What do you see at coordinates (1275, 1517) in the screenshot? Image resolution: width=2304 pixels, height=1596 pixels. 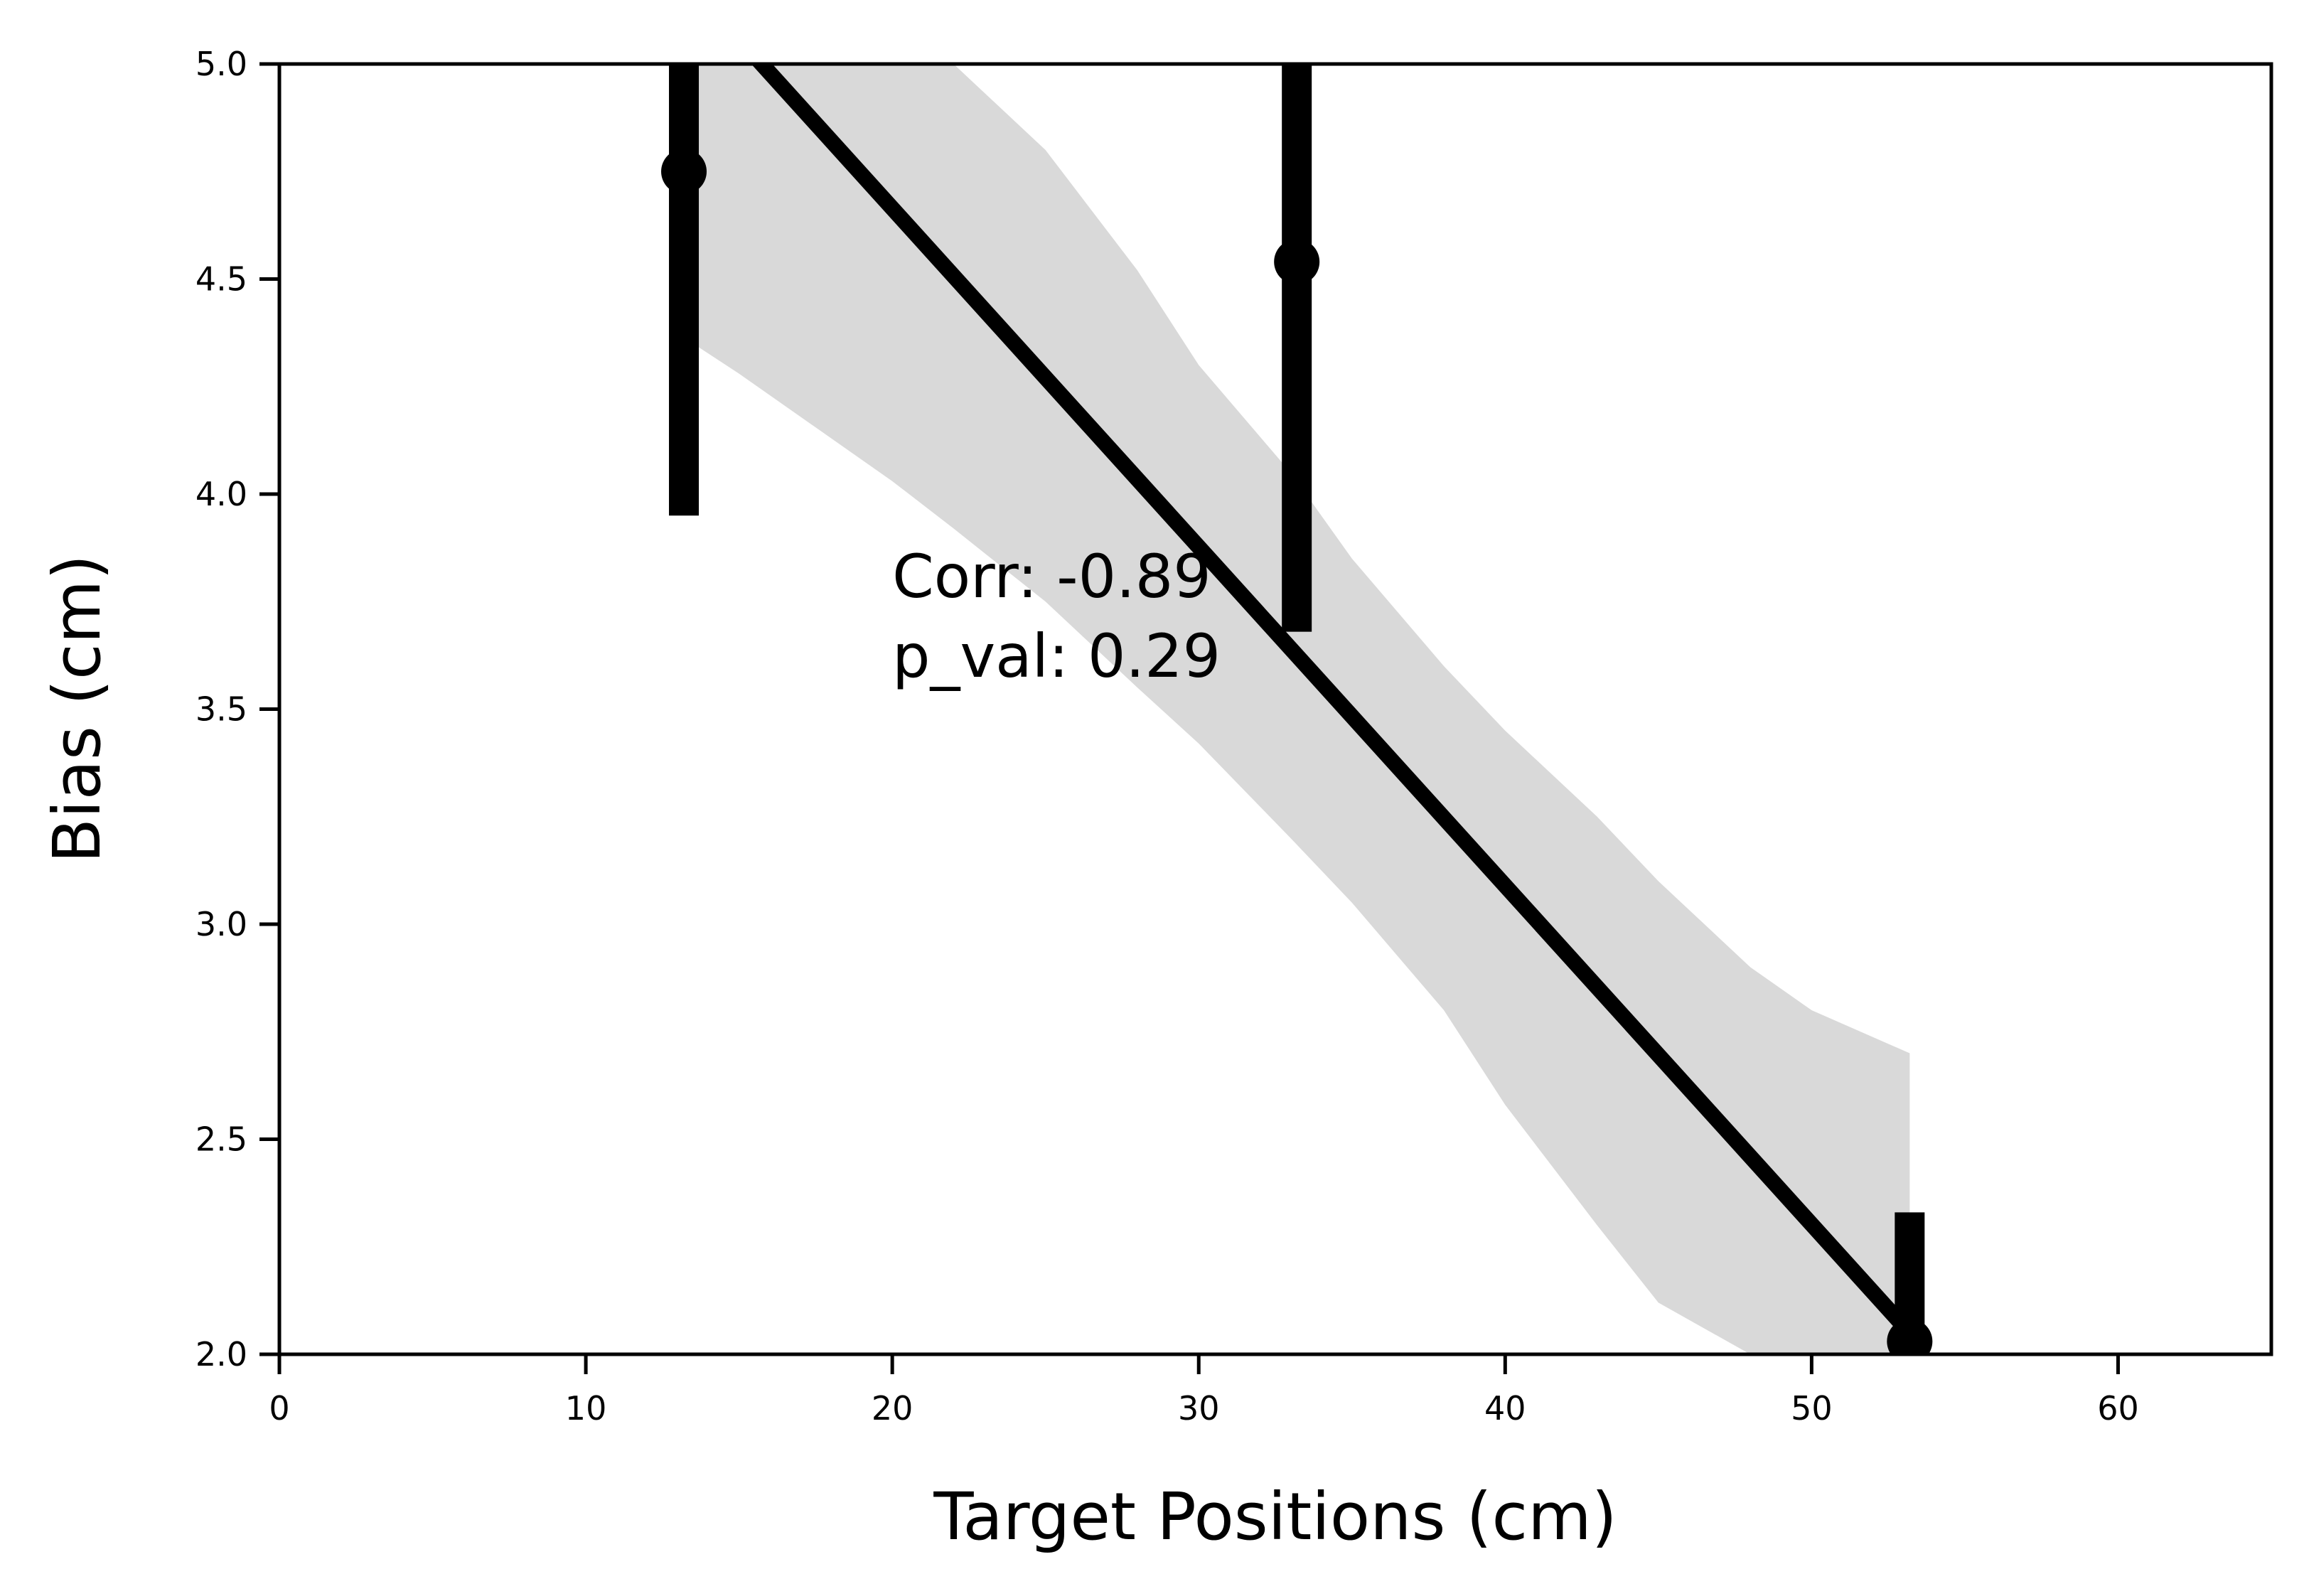 I see `x-axis-label: Target Positions (cm)` at bounding box center [1275, 1517].